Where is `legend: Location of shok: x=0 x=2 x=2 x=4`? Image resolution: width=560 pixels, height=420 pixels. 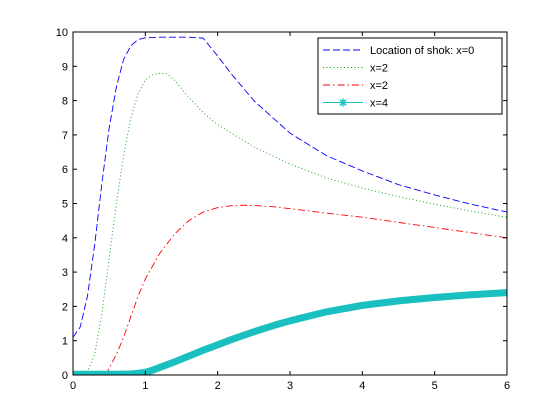
legend: Location of shok: x=0 x=2 x=2 x=4 is located at coordinates (410, 76).